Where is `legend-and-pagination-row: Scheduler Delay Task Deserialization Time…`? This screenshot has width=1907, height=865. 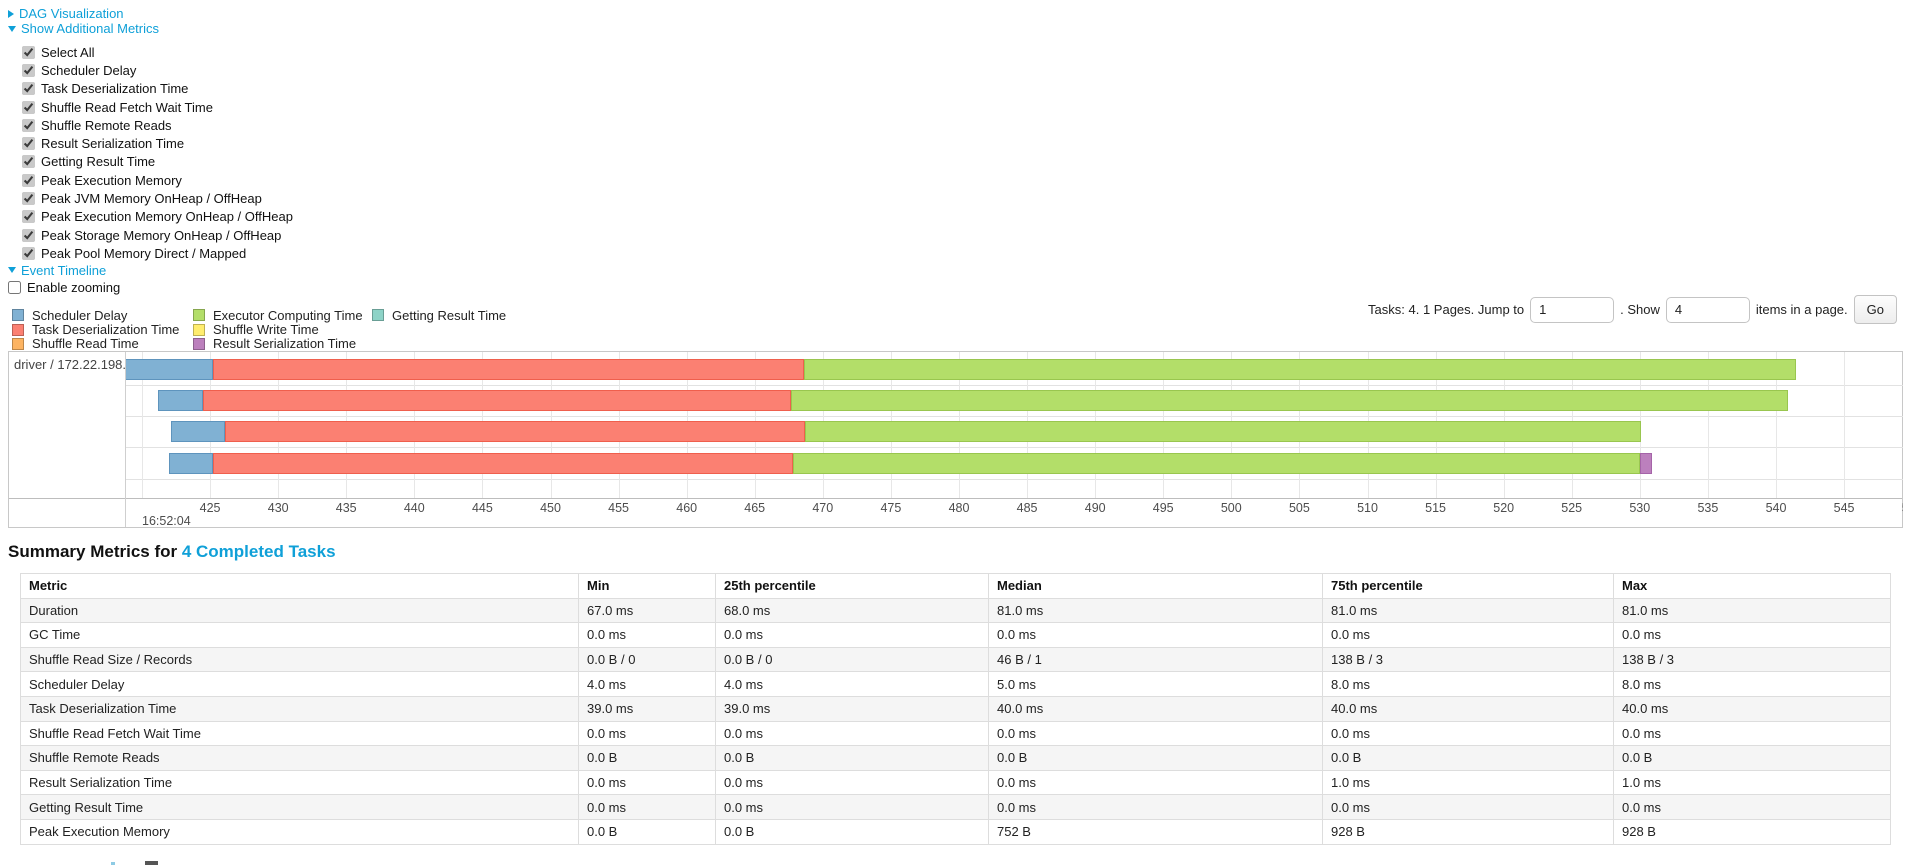
legend-and-pagination-row: Scheduler Delay Task Deserialization Time… is located at coordinates (953, 323).